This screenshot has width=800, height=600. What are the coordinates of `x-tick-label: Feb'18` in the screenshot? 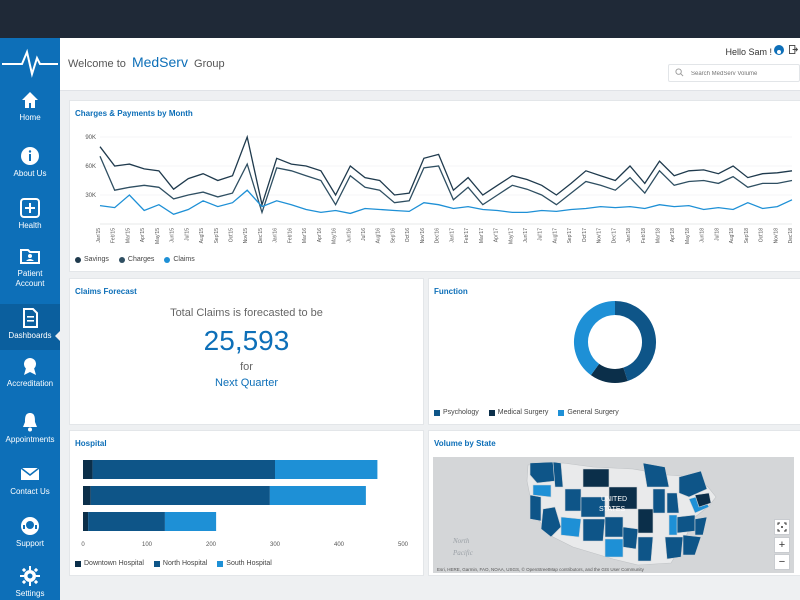 It's located at (644, 235).